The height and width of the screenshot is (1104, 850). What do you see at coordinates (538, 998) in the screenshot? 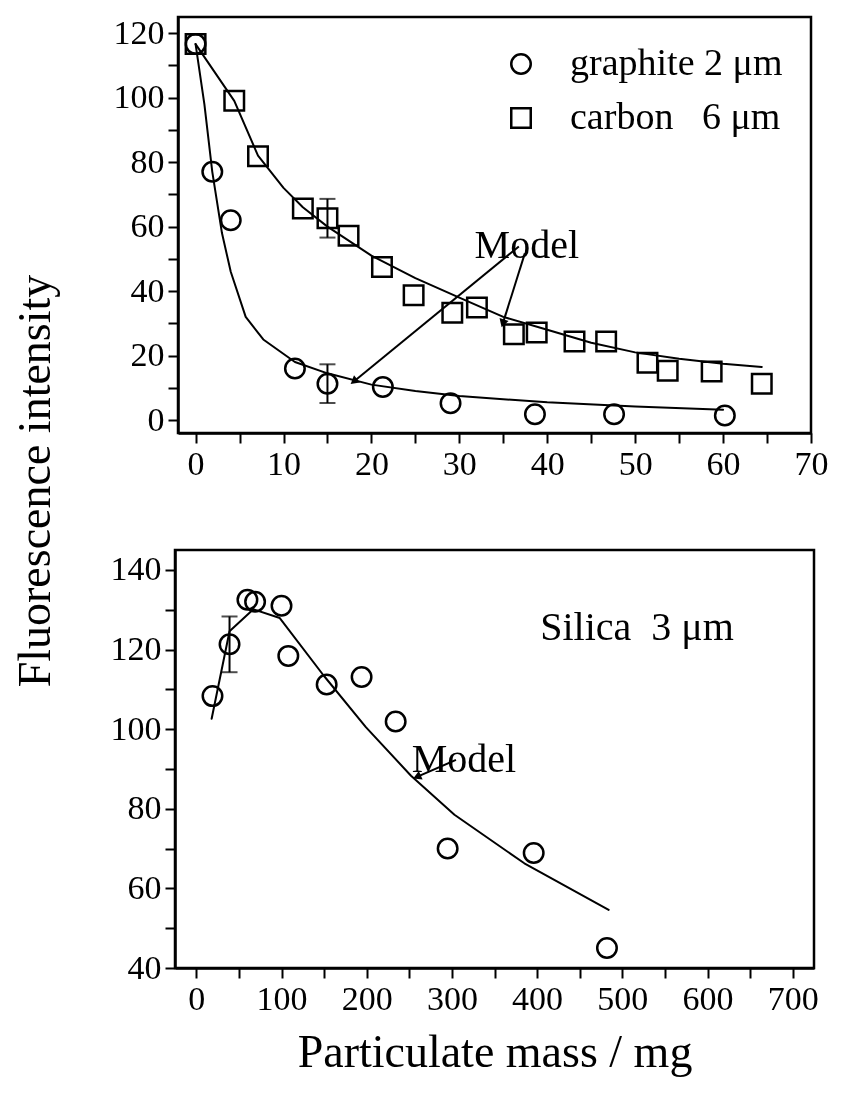
I see `x-tick-label: 400` at bounding box center [538, 998].